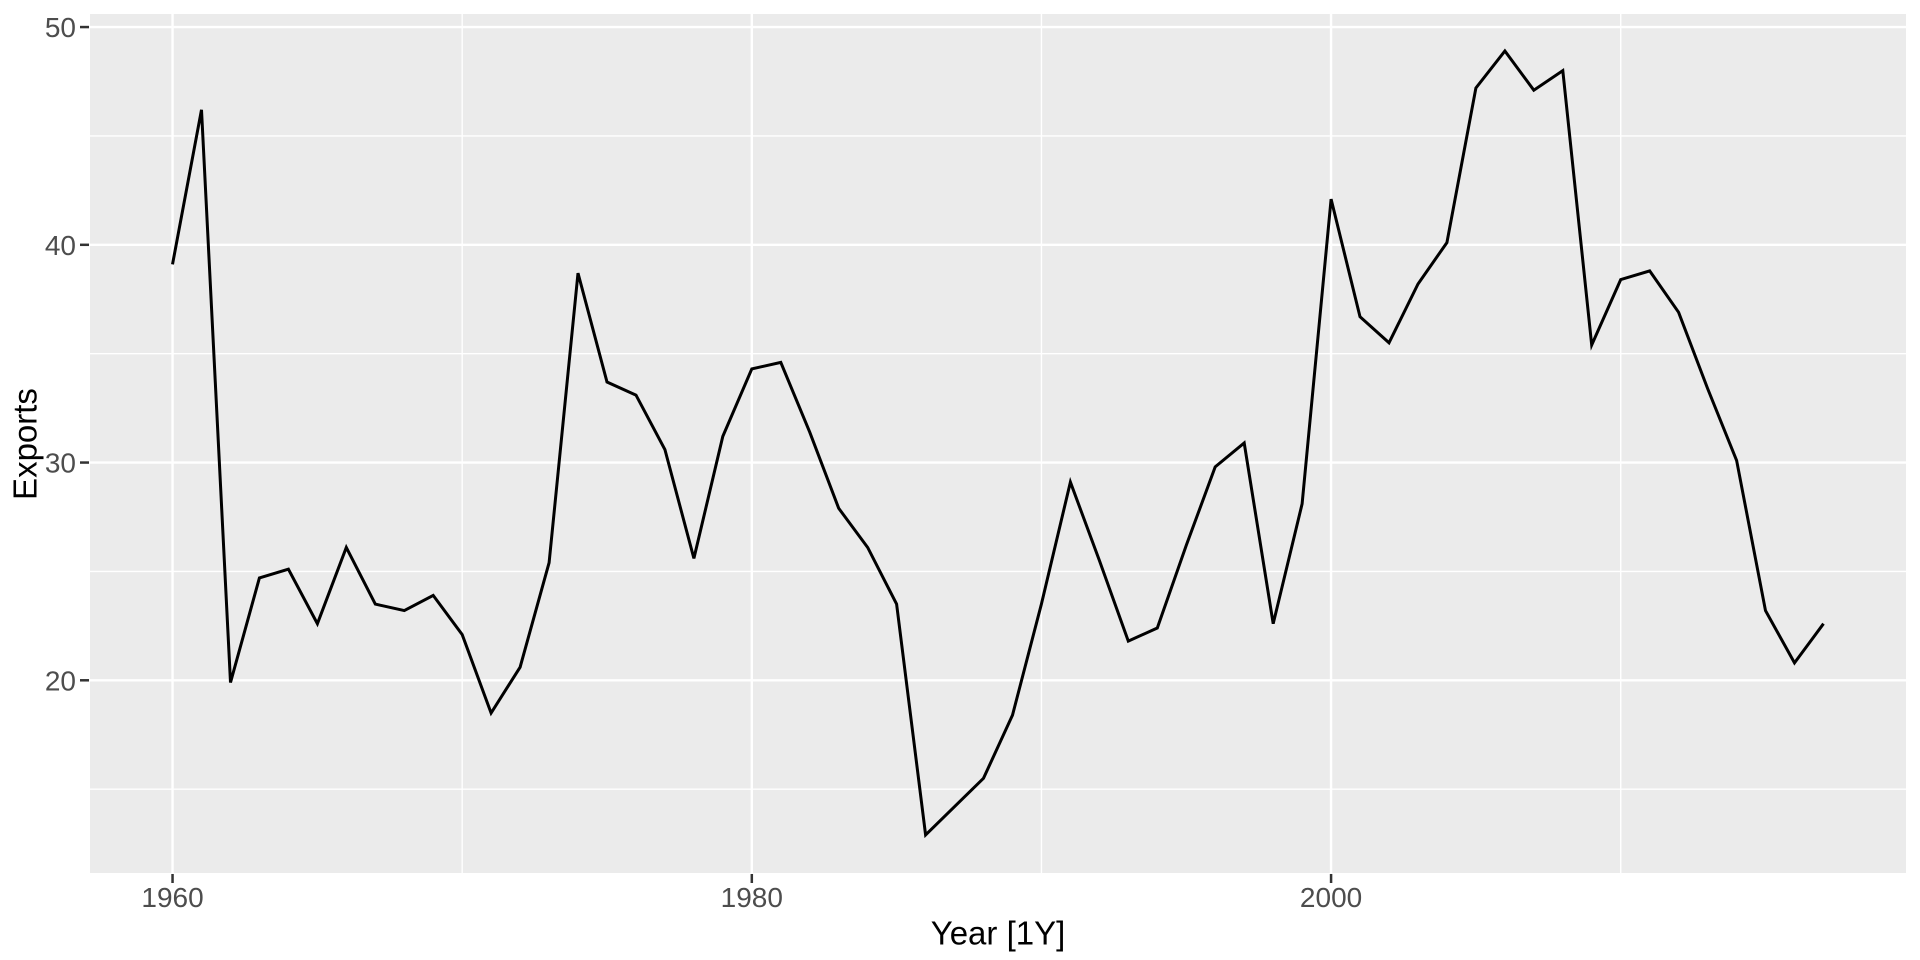  I want to click on x-tick-label: 1960, so click(172, 897).